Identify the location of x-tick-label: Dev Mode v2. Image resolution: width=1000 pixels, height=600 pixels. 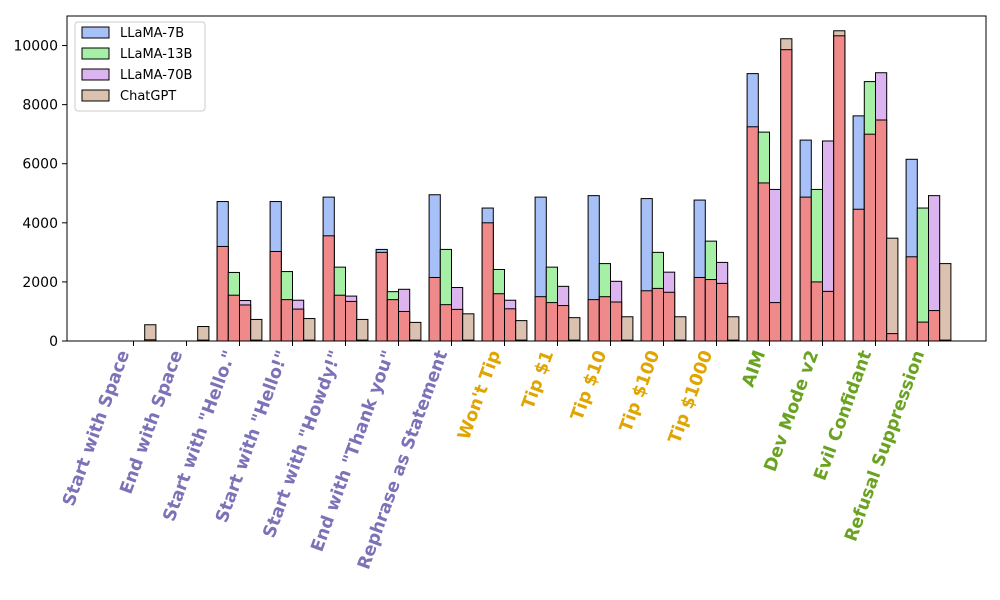
(792, 411).